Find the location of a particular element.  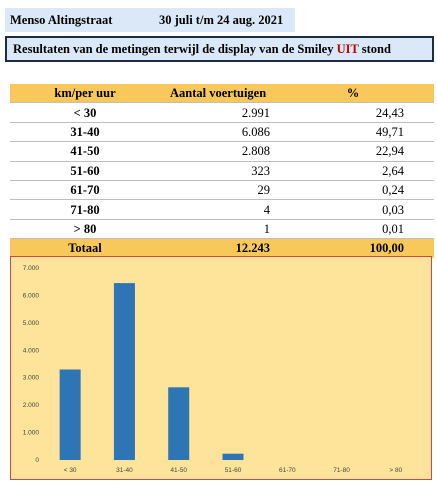

speed-range: 31-40 is located at coordinates (85, 131).